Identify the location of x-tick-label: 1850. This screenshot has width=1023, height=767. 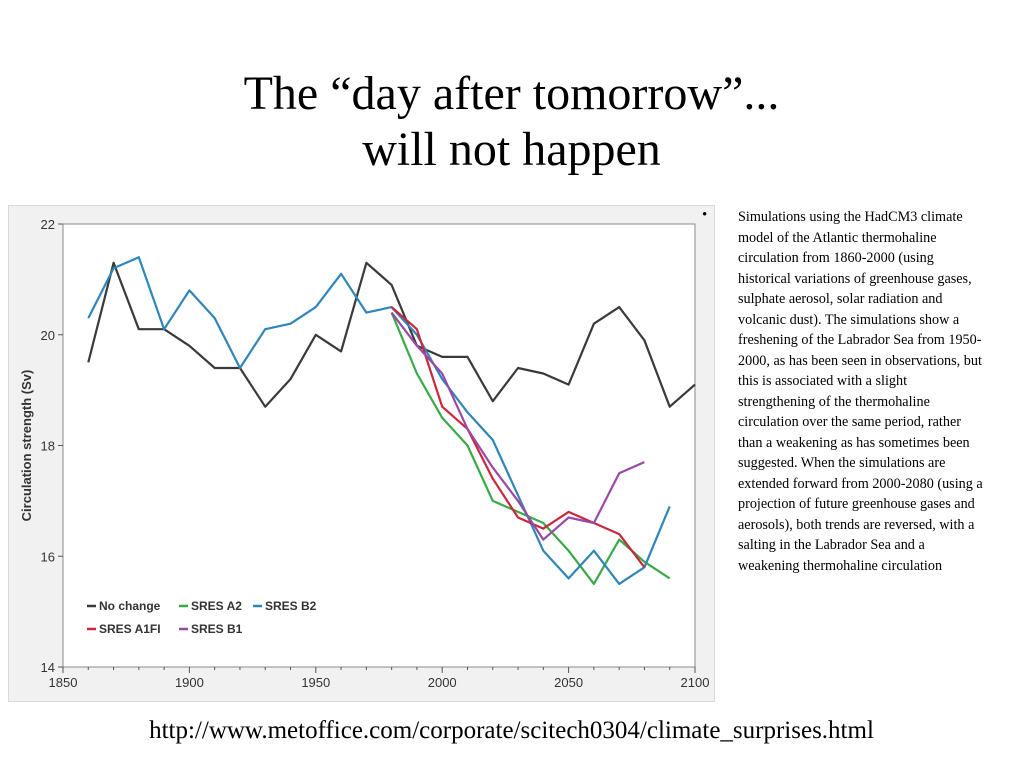
(63, 682).